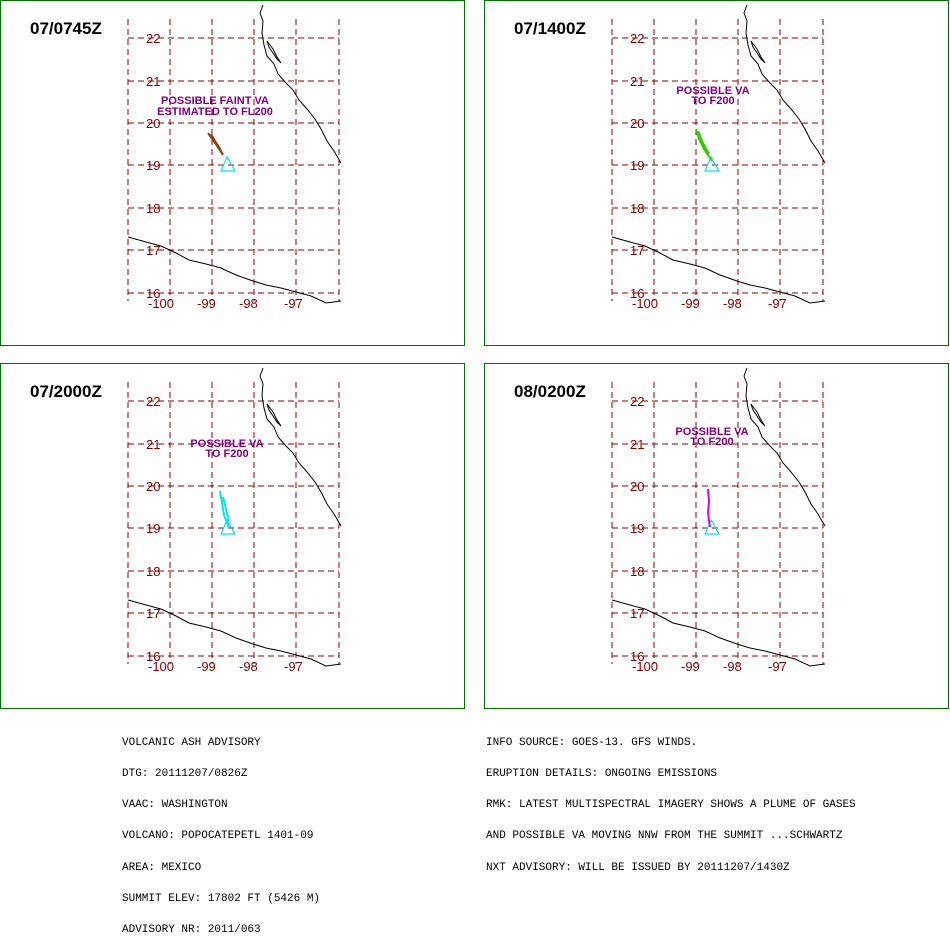 The height and width of the screenshot is (946, 950). What do you see at coordinates (175, 805) in the screenshot?
I see `footer-line: VAAC: WASHINGTON` at bounding box center [175, 805].